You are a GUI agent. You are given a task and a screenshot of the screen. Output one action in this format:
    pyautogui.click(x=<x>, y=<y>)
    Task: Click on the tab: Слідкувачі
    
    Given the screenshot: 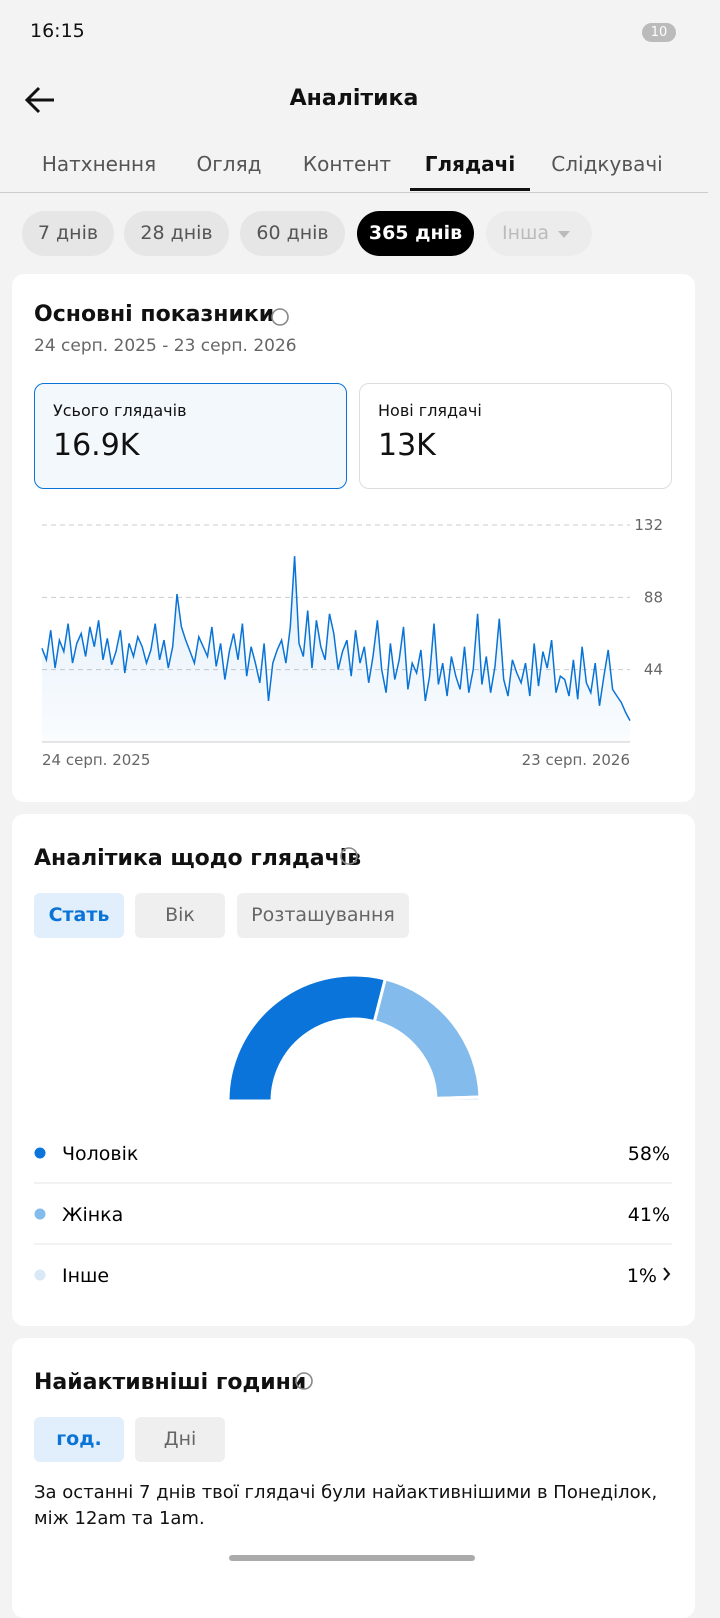 What is the action you would take?
    pyautogui.click(x=607, y=164)
    